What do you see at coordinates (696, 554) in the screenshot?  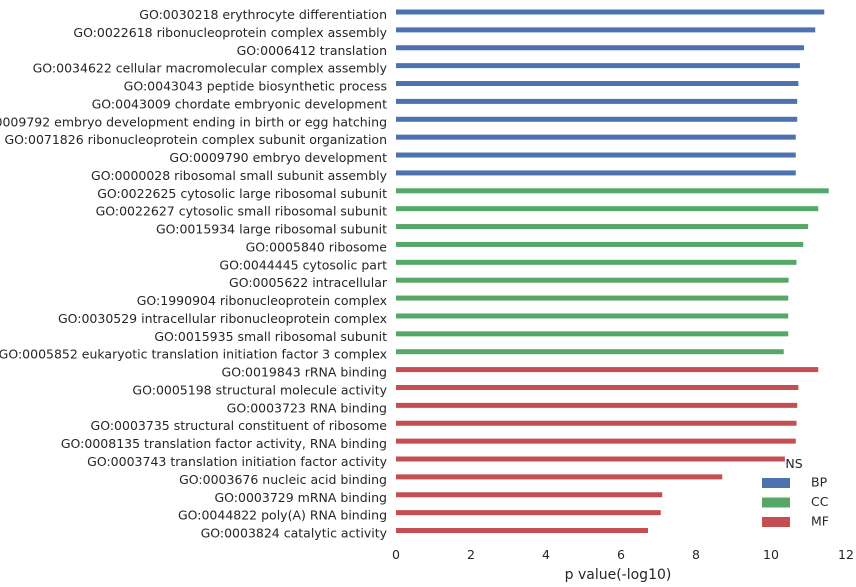 I see `x-tick-label: 8` at bounding box center [696, 554].